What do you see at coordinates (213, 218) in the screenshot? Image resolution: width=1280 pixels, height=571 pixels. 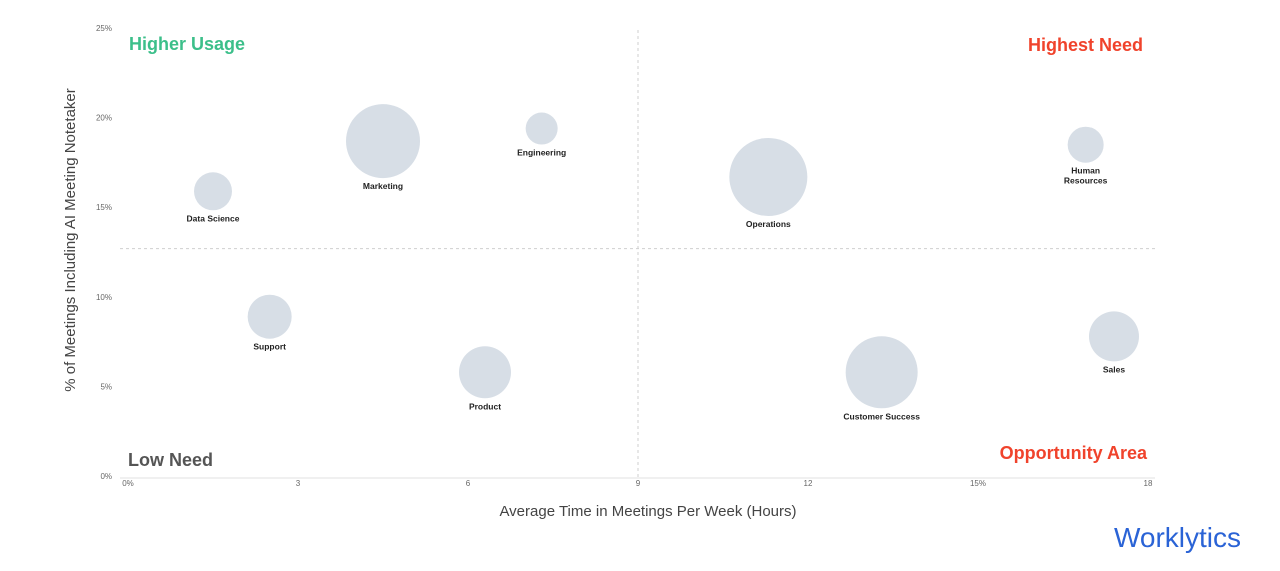 I see `bubble-label-data-science: Data Science` at bounding box center [213, 218].